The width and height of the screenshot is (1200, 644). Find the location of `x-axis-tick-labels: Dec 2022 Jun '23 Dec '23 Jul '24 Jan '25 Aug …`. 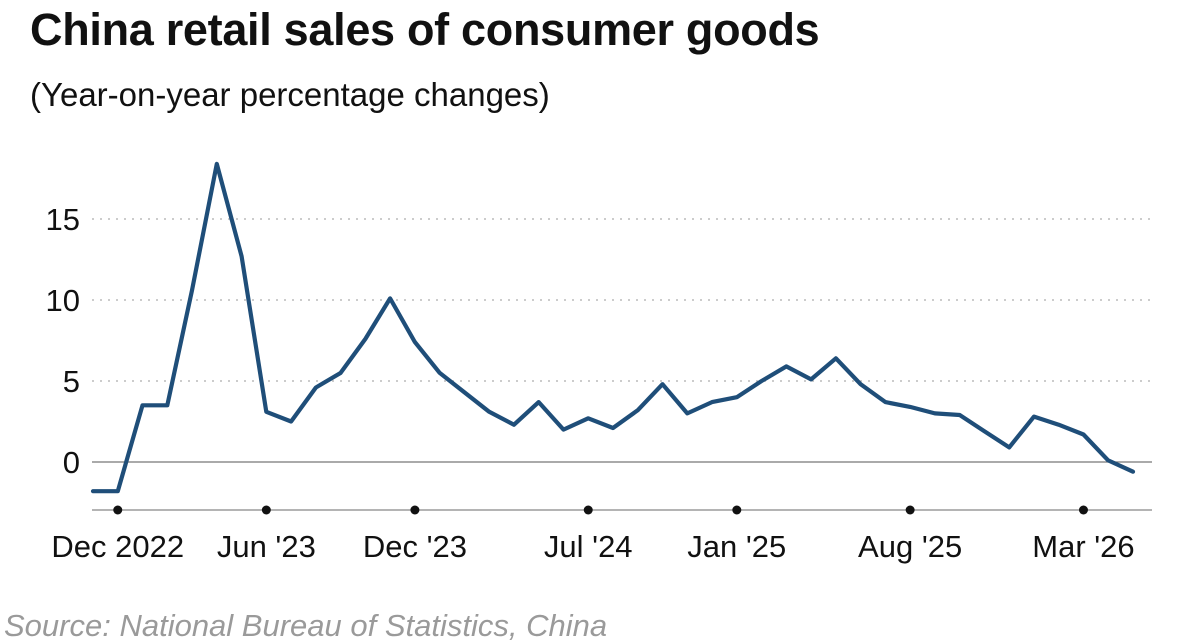

x-axis-tick-labels: Dec 2022 Jun '23 Dec '23 Jul '24 Jan '25 Aug … is located at coordinates (593, 534).